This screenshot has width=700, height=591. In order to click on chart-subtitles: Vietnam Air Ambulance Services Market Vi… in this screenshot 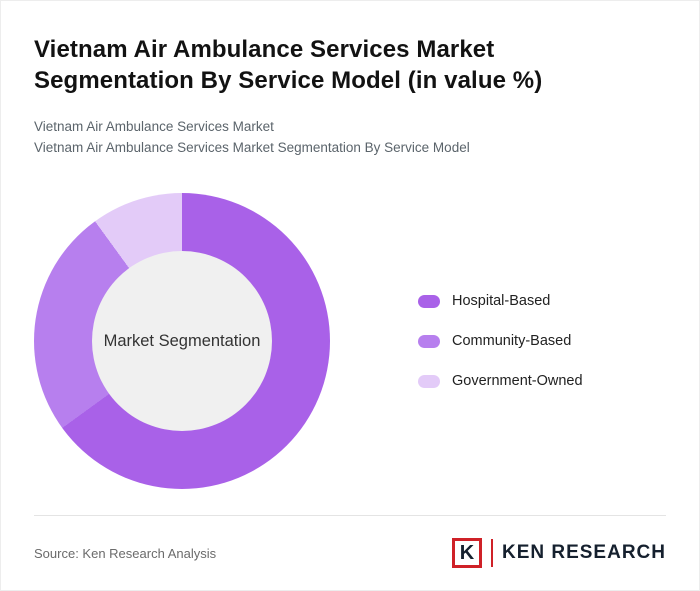, I will do `click(350, 138)`.